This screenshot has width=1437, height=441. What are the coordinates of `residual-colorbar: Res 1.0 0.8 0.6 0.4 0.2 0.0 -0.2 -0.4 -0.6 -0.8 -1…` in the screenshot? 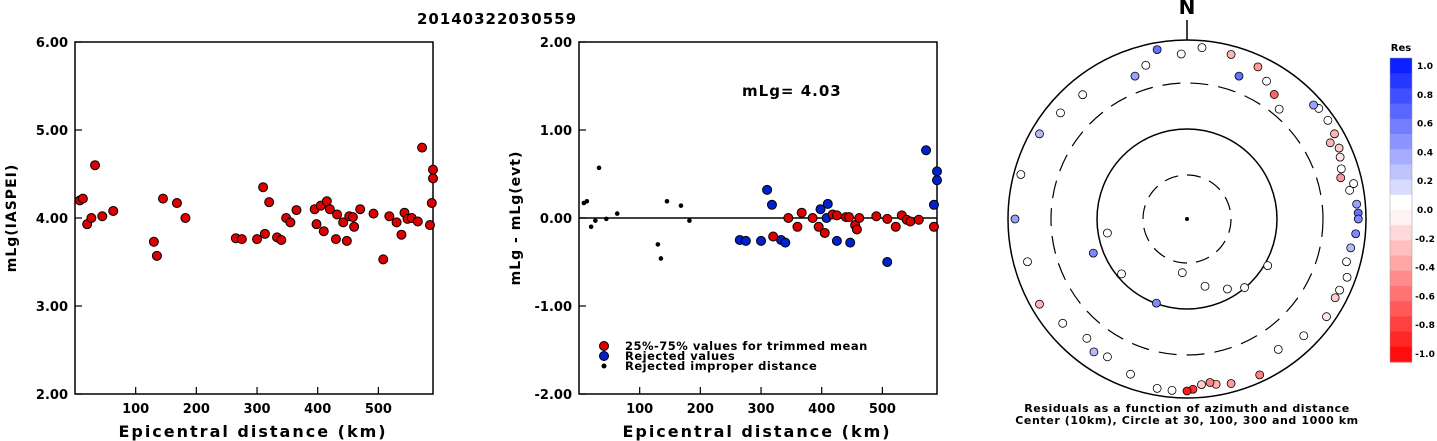 It's located at (1412, 203).